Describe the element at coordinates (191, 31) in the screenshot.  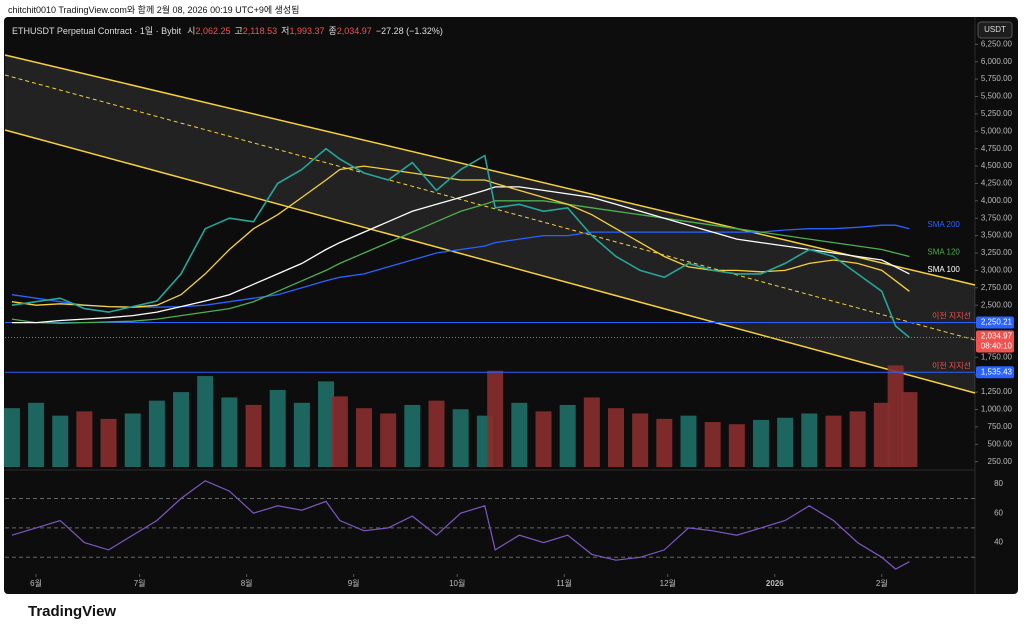
I see `quote-item: 시` at that location.